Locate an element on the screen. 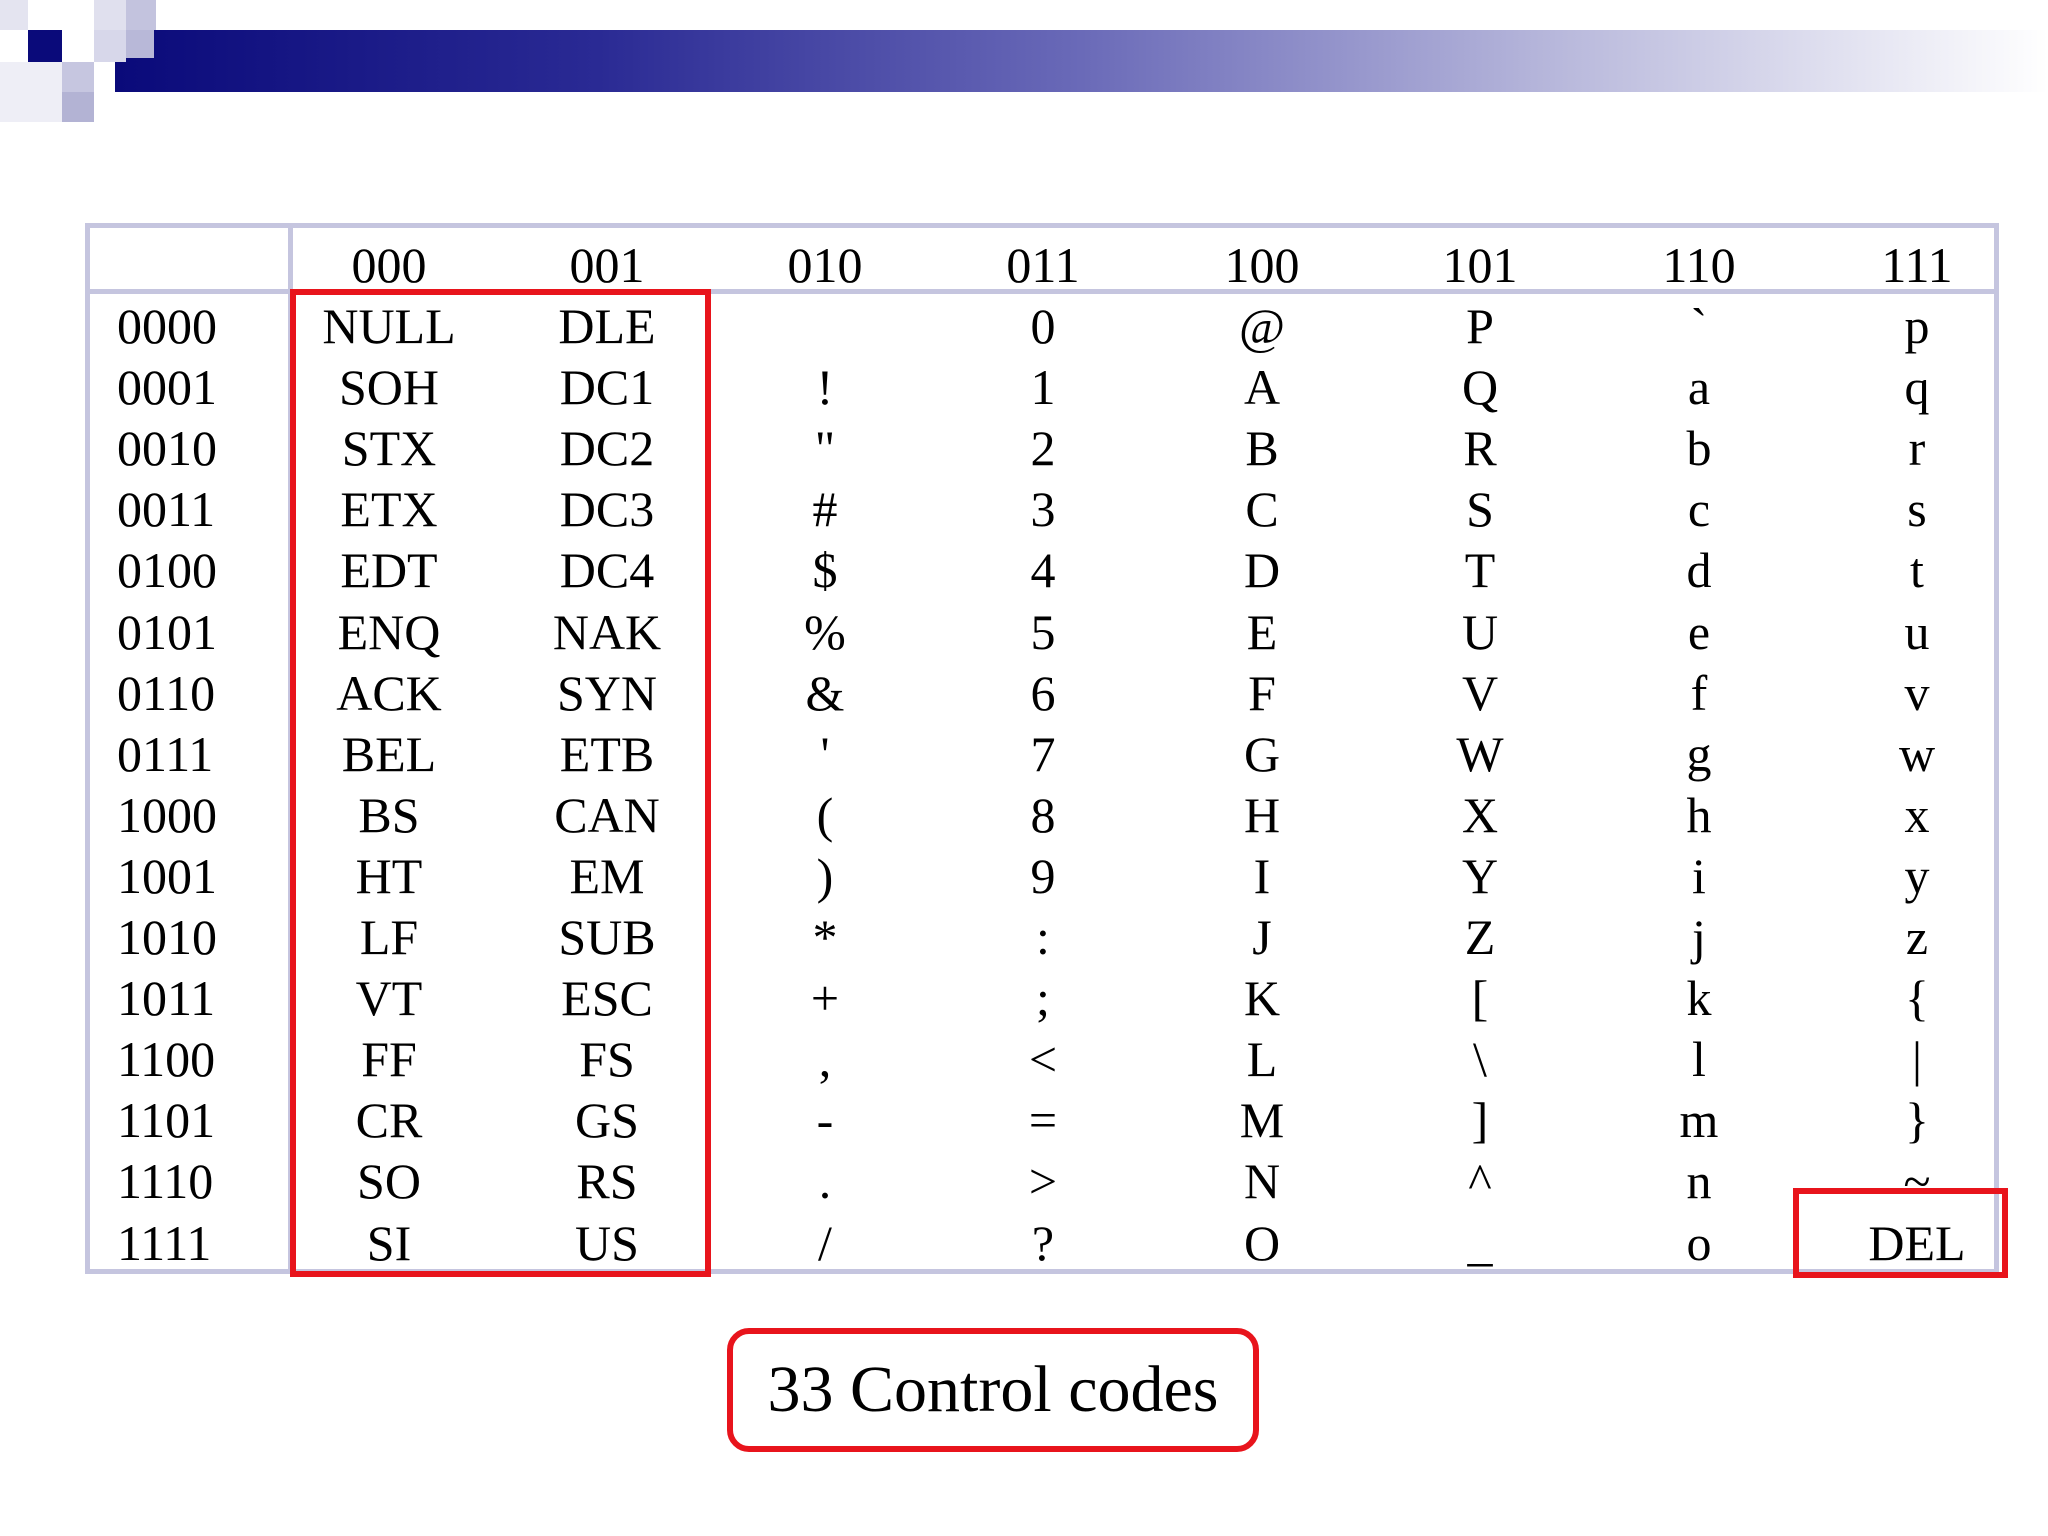 The image size is (2048, 1536). table-cell: EDT is located at coordinates (389, 570).